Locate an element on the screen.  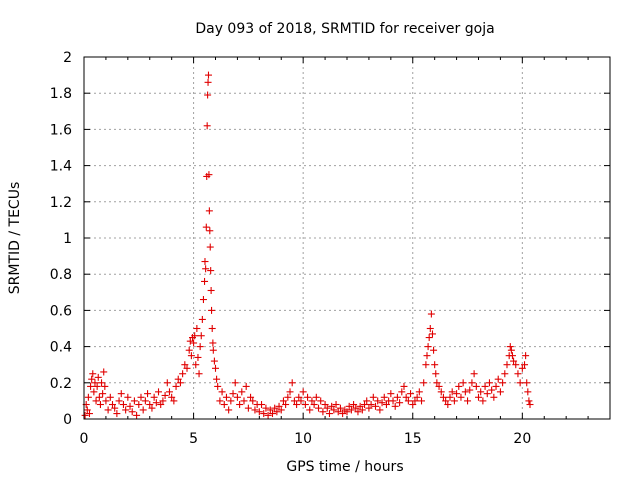
y-tick-label: 0.6 is located at coordinates (61, 311).